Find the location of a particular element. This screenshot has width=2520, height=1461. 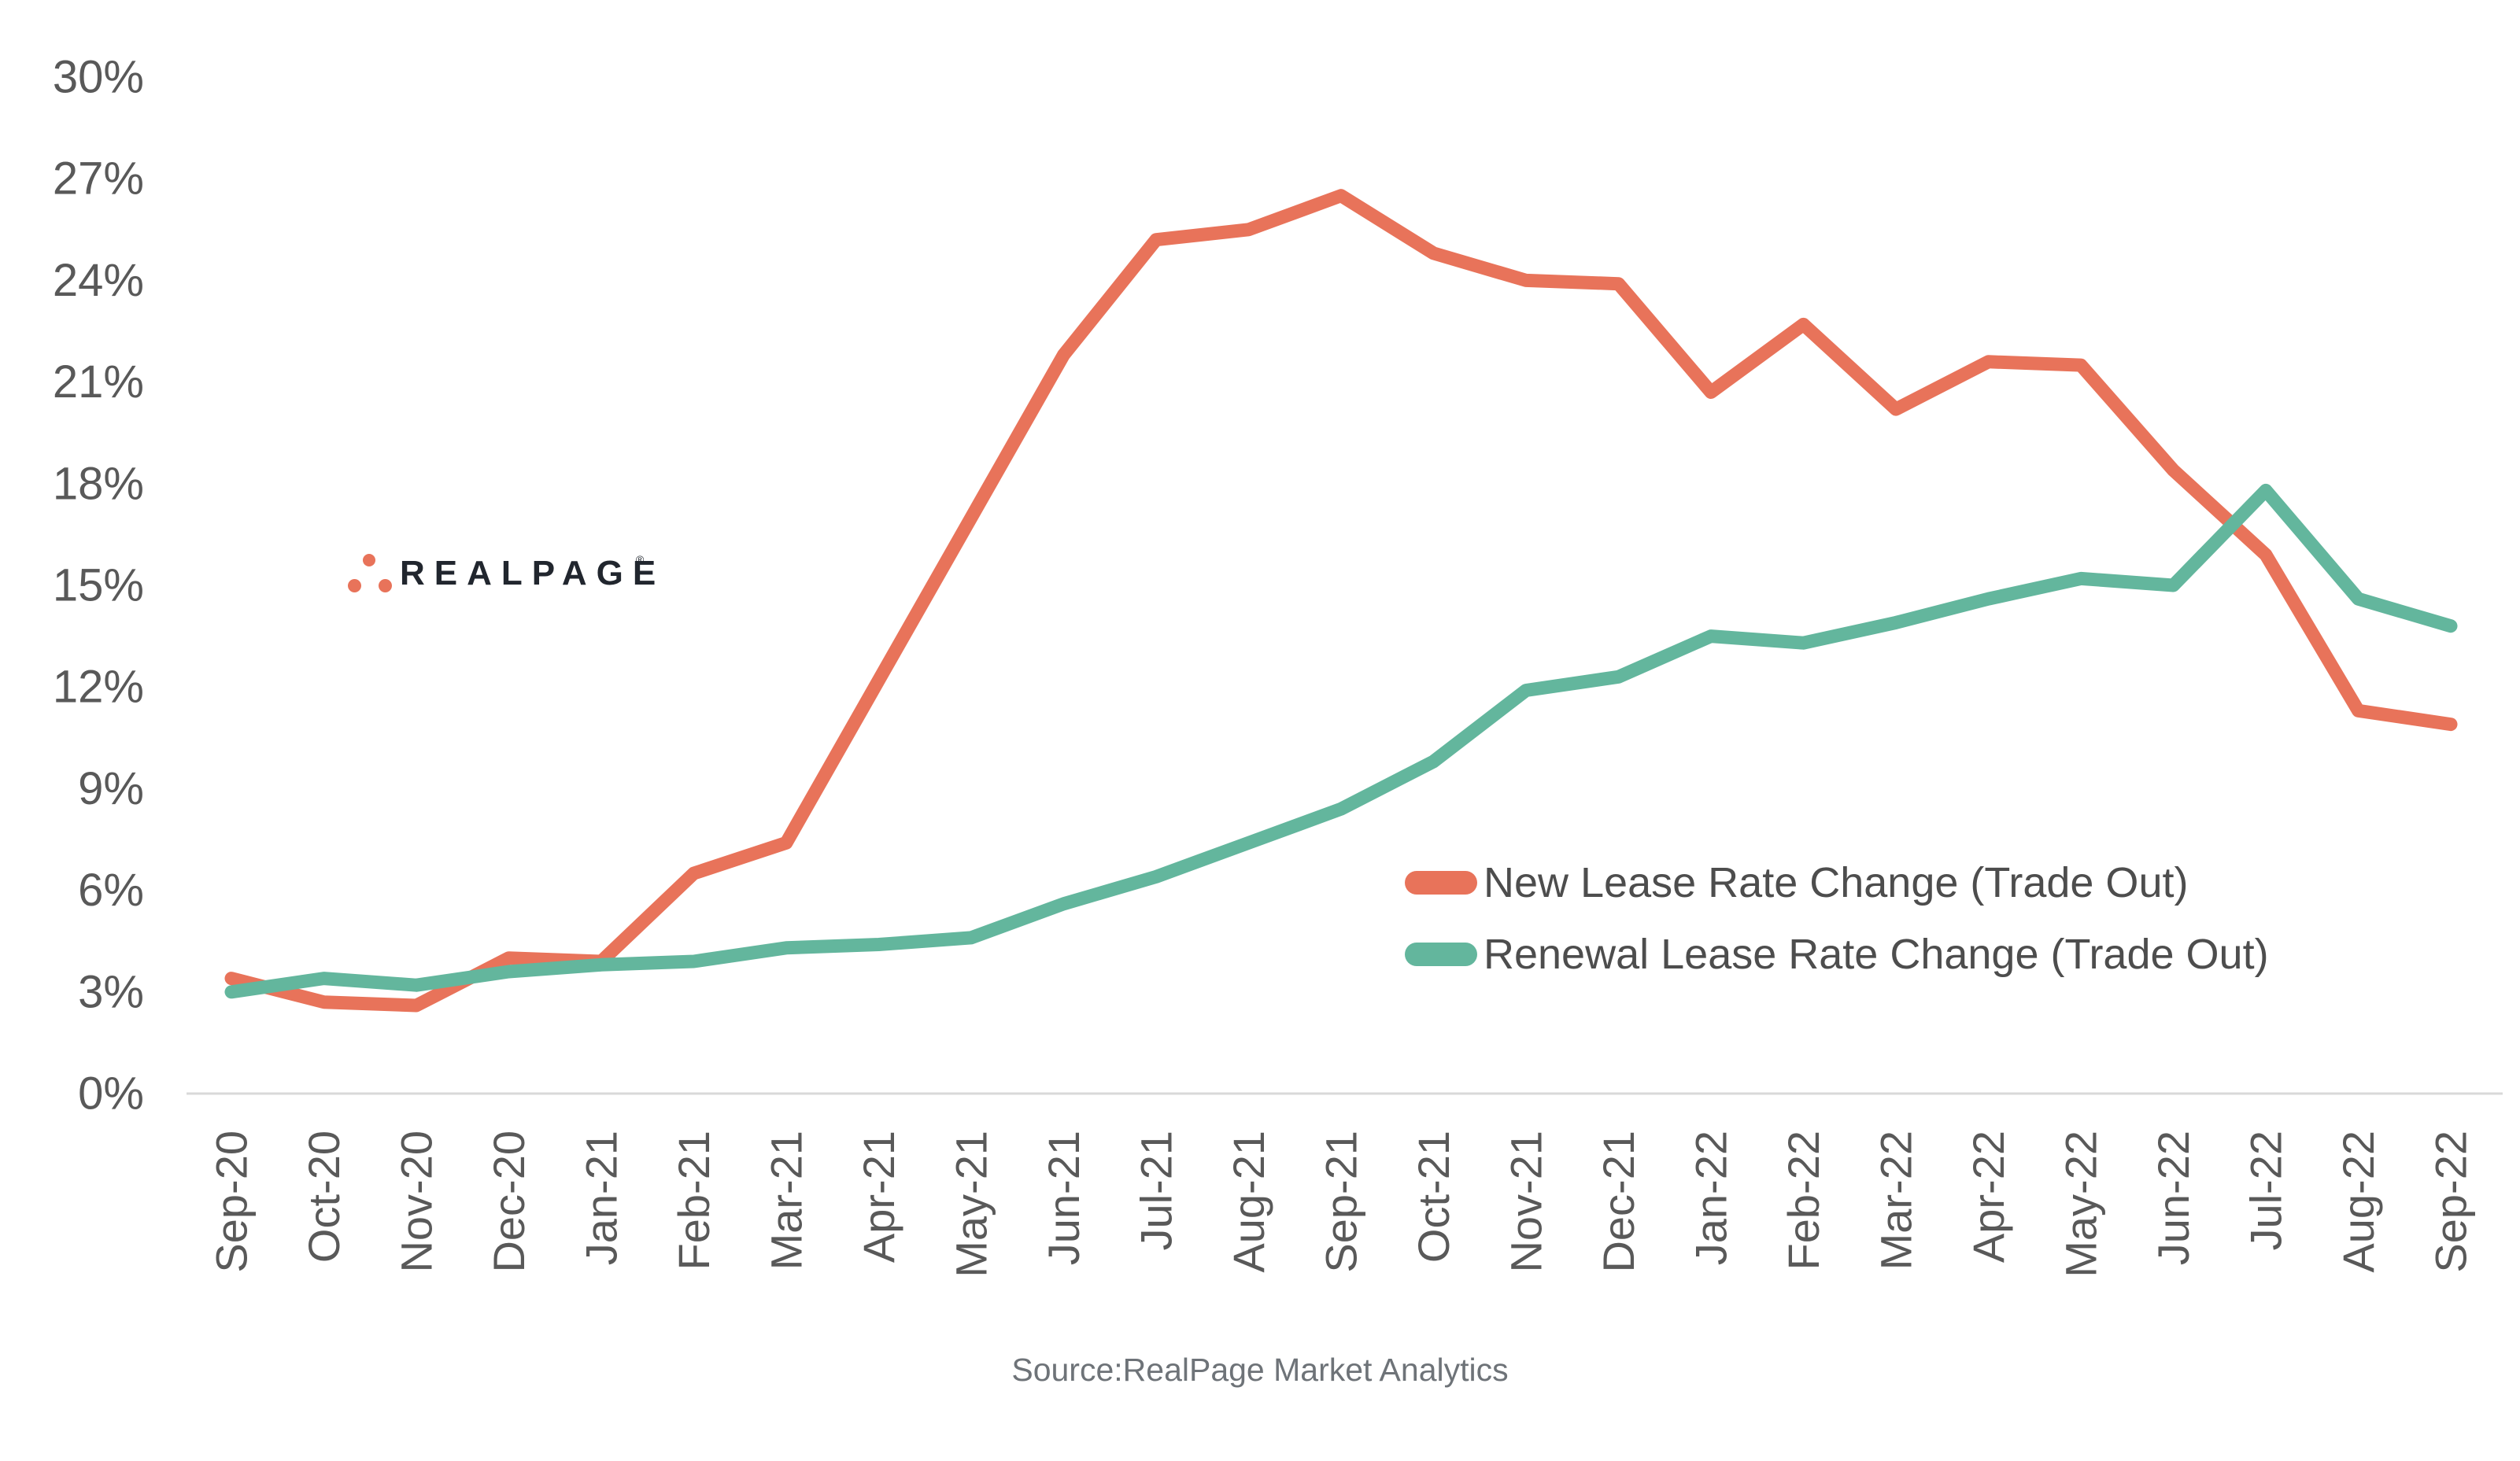

x-tick-label: Jan-21 is located at coordinates (601, 1198).